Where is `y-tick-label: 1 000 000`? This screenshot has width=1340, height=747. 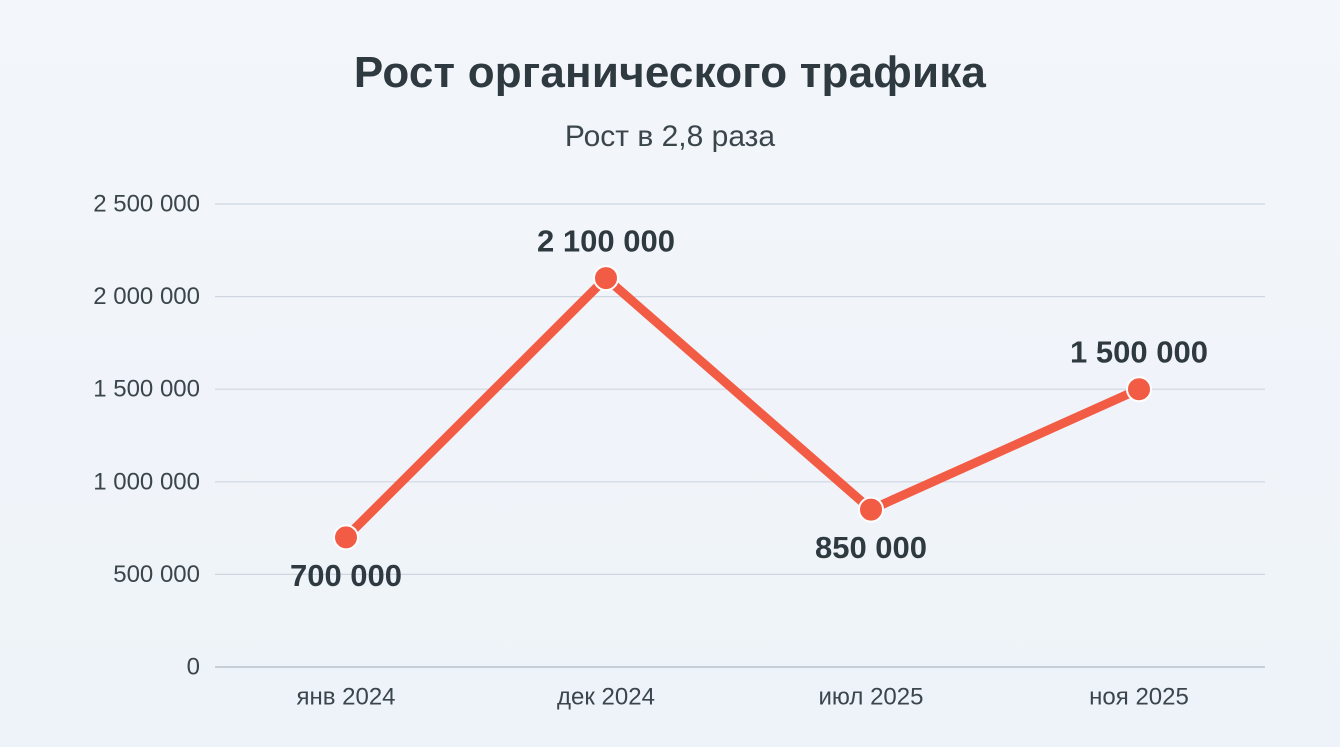 y-tick-label: 1 000 000 is located at coordinates (146, 481).